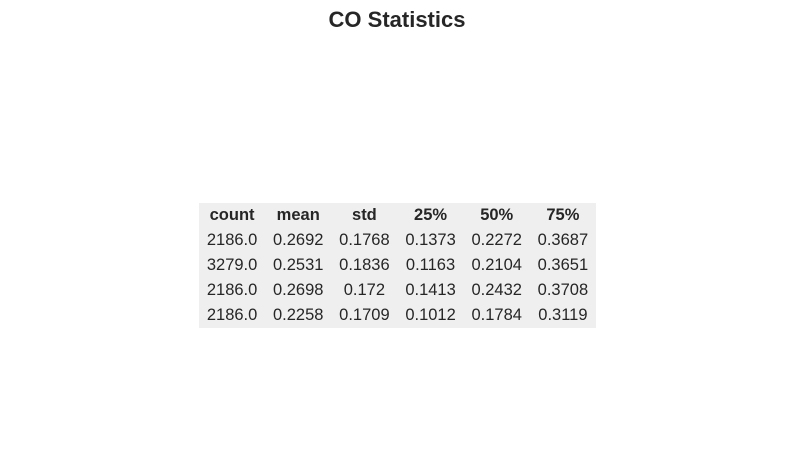 This screenshot has width=794, height=469. I want to click on column-header-count: count, so click(232, 215).